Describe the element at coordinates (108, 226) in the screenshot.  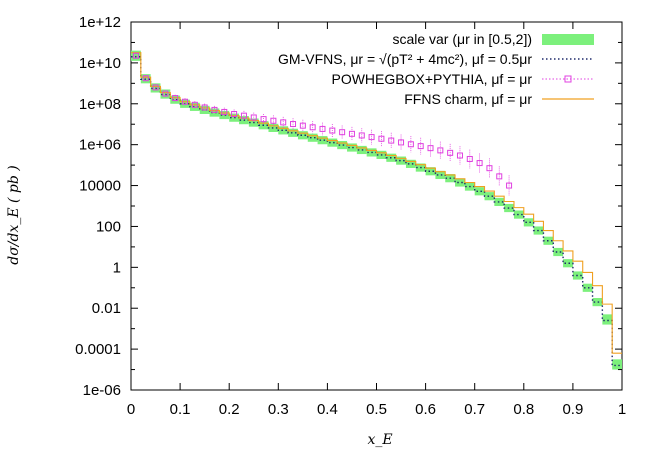
I see `y-tick-label: 100` at that location.